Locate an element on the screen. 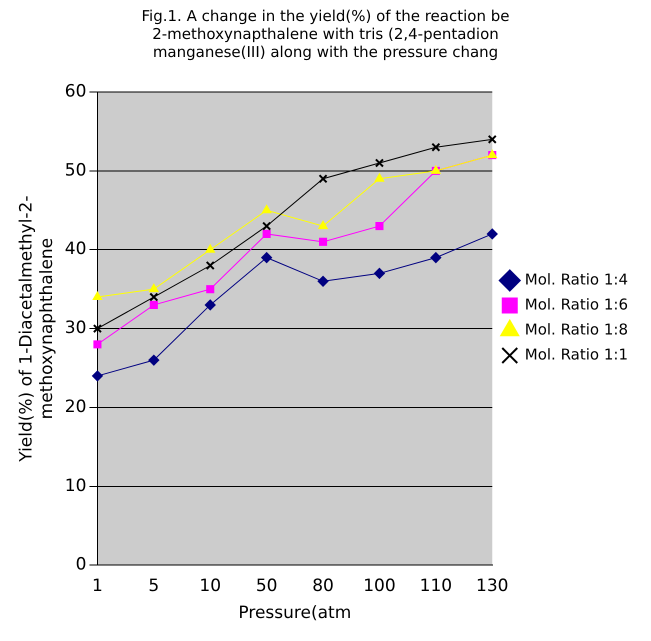 This screenshot has height=641, width=651. legend-label: Mol. Ratio 1:4 is located at coordinates (576, 279).